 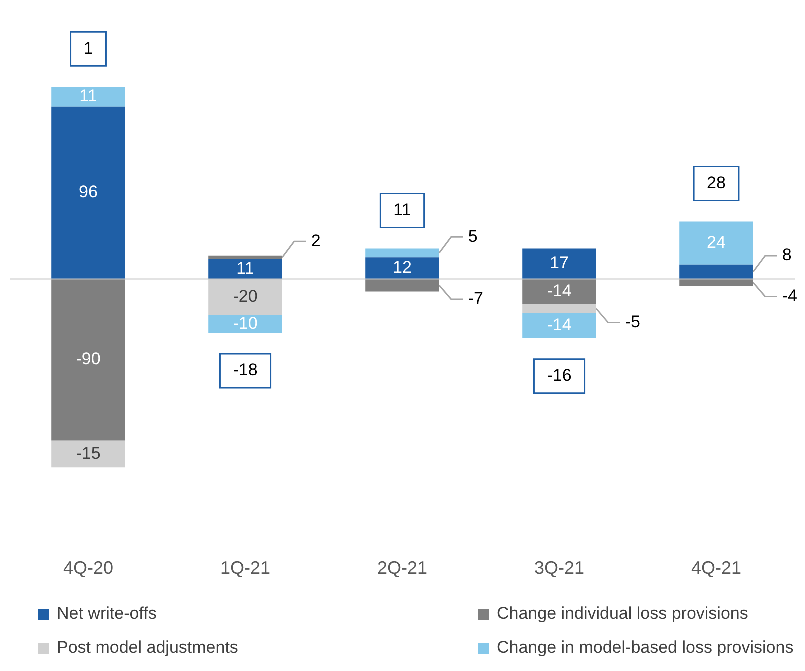 I want to click on legend-label: Post model adjustments, so click(x=147, y=648).